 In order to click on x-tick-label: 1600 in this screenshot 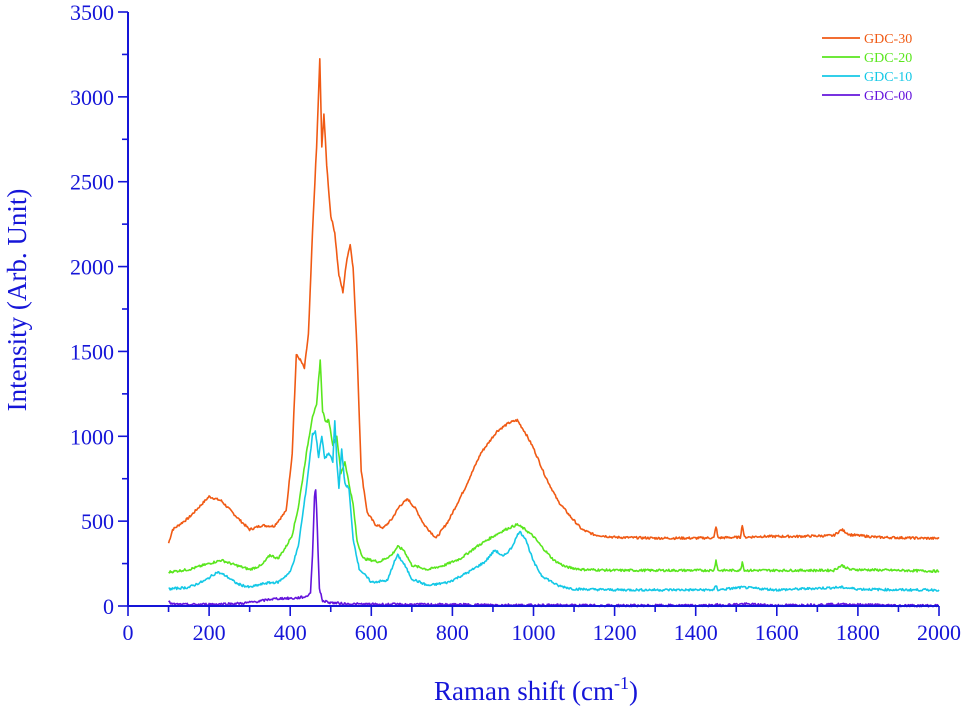, I will do `click(777, 632)`.